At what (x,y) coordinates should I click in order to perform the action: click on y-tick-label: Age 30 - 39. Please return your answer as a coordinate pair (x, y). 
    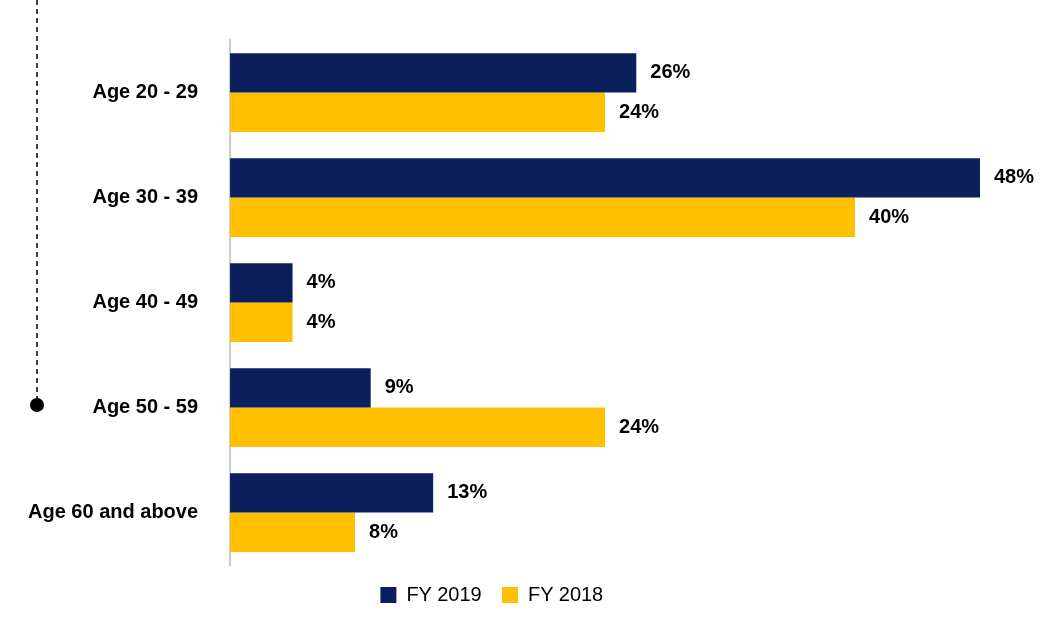
    Looking at the image, I should click on (145, 196).